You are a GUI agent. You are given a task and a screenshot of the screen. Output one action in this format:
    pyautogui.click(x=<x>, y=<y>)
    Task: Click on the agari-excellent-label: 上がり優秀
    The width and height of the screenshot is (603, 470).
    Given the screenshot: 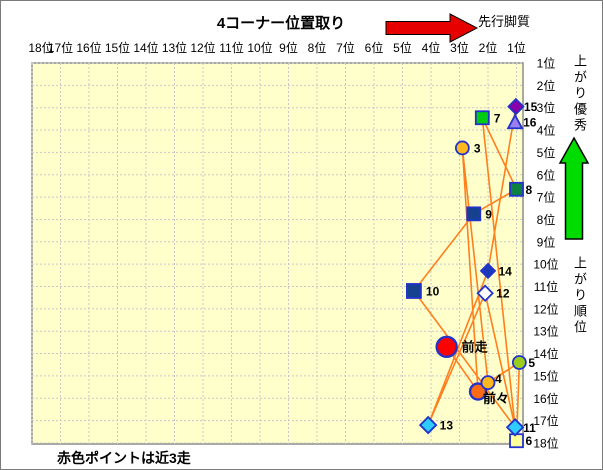 What is the action you would take?
    pyautogui.click(x=579, y=94)
    